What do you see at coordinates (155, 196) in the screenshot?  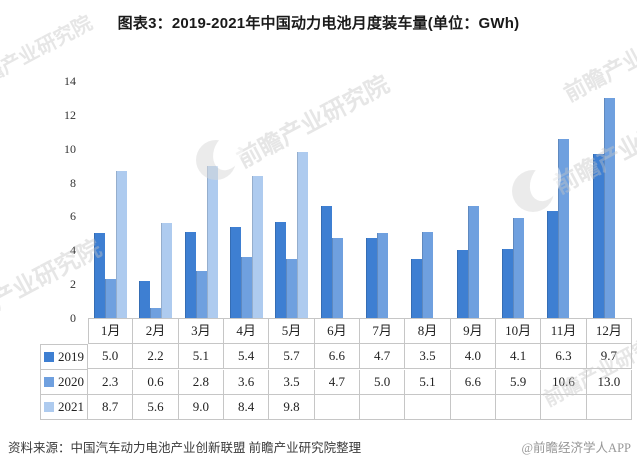 I see `bar-group-2月` at bounding box center [155, 196].